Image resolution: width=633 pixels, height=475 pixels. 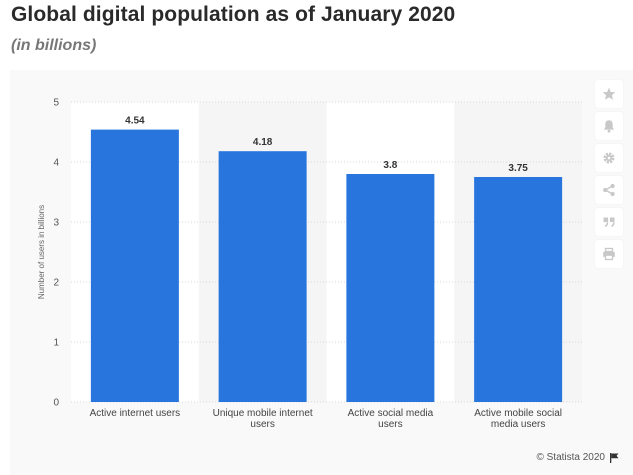 What do you see at coordinates (54, 45) in the screenshot?
I see `chart-subtitle: (in billions)` at bounding box center [54, 45].